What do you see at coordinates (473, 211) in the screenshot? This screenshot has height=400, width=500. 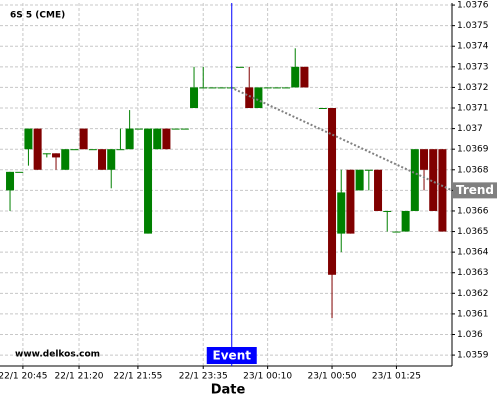 I see `y-tick-label: 1.0366` at bounding box center [473, 211].